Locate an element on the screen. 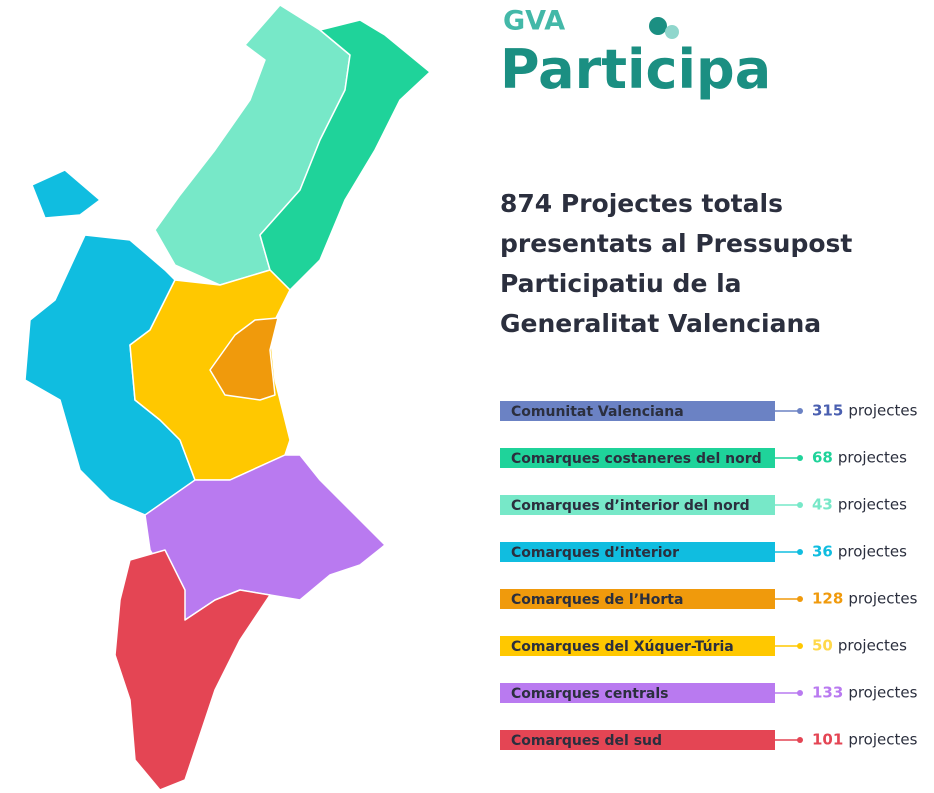 The image size is (934, 793). title-line: presentats al Pressupost is located at coordinates (676, 243).